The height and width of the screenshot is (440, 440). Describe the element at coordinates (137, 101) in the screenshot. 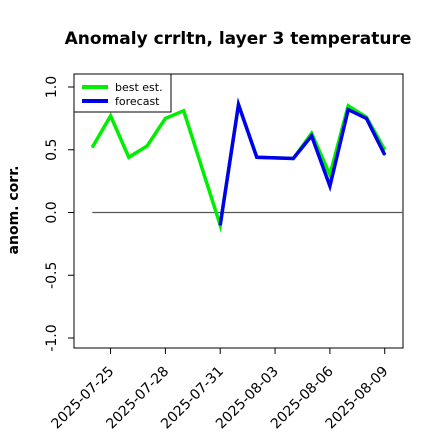

I see `legend-label-forecast: forecast` at that location.